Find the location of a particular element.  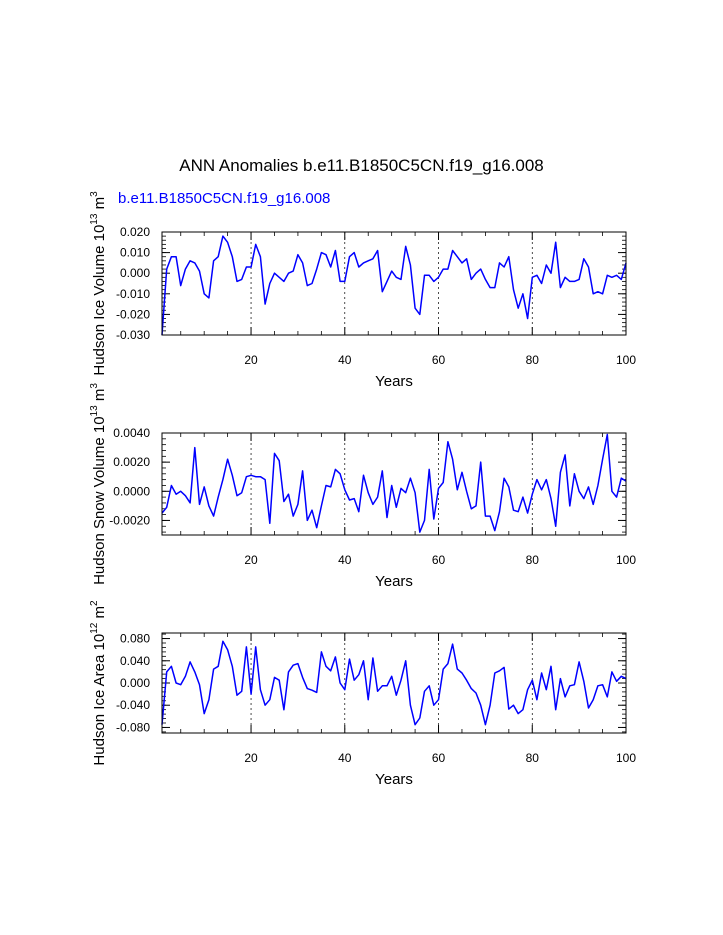

y-tick-label: 0.080 is located at coordinates (135, 639).